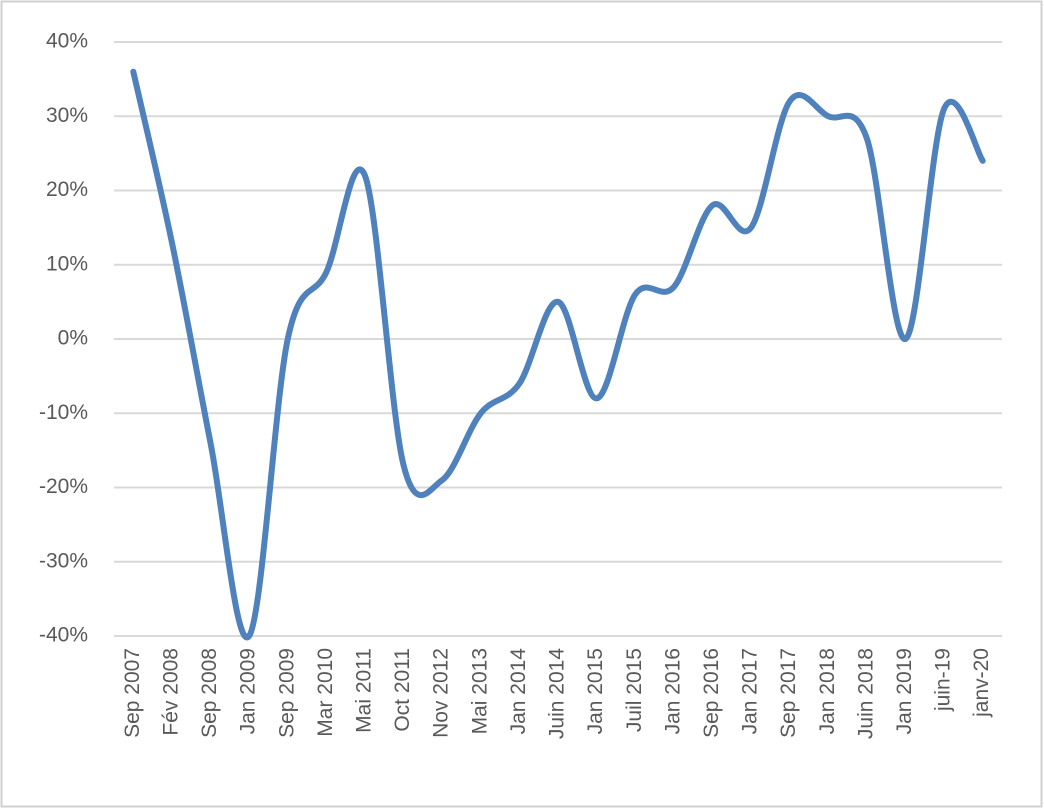  I want to click on x-tick-label: Jan 2014, so click(518, 691).